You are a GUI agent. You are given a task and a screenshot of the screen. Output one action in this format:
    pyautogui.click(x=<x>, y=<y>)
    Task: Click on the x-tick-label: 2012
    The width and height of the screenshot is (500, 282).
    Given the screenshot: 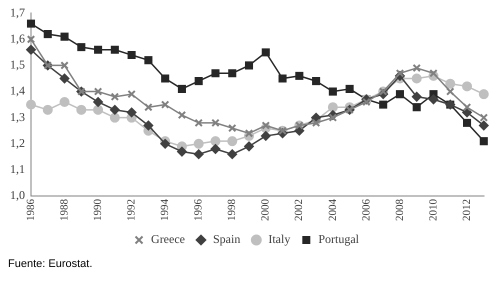 What is the action you would take?
    pyautogui.click(x=466, y=210)
    